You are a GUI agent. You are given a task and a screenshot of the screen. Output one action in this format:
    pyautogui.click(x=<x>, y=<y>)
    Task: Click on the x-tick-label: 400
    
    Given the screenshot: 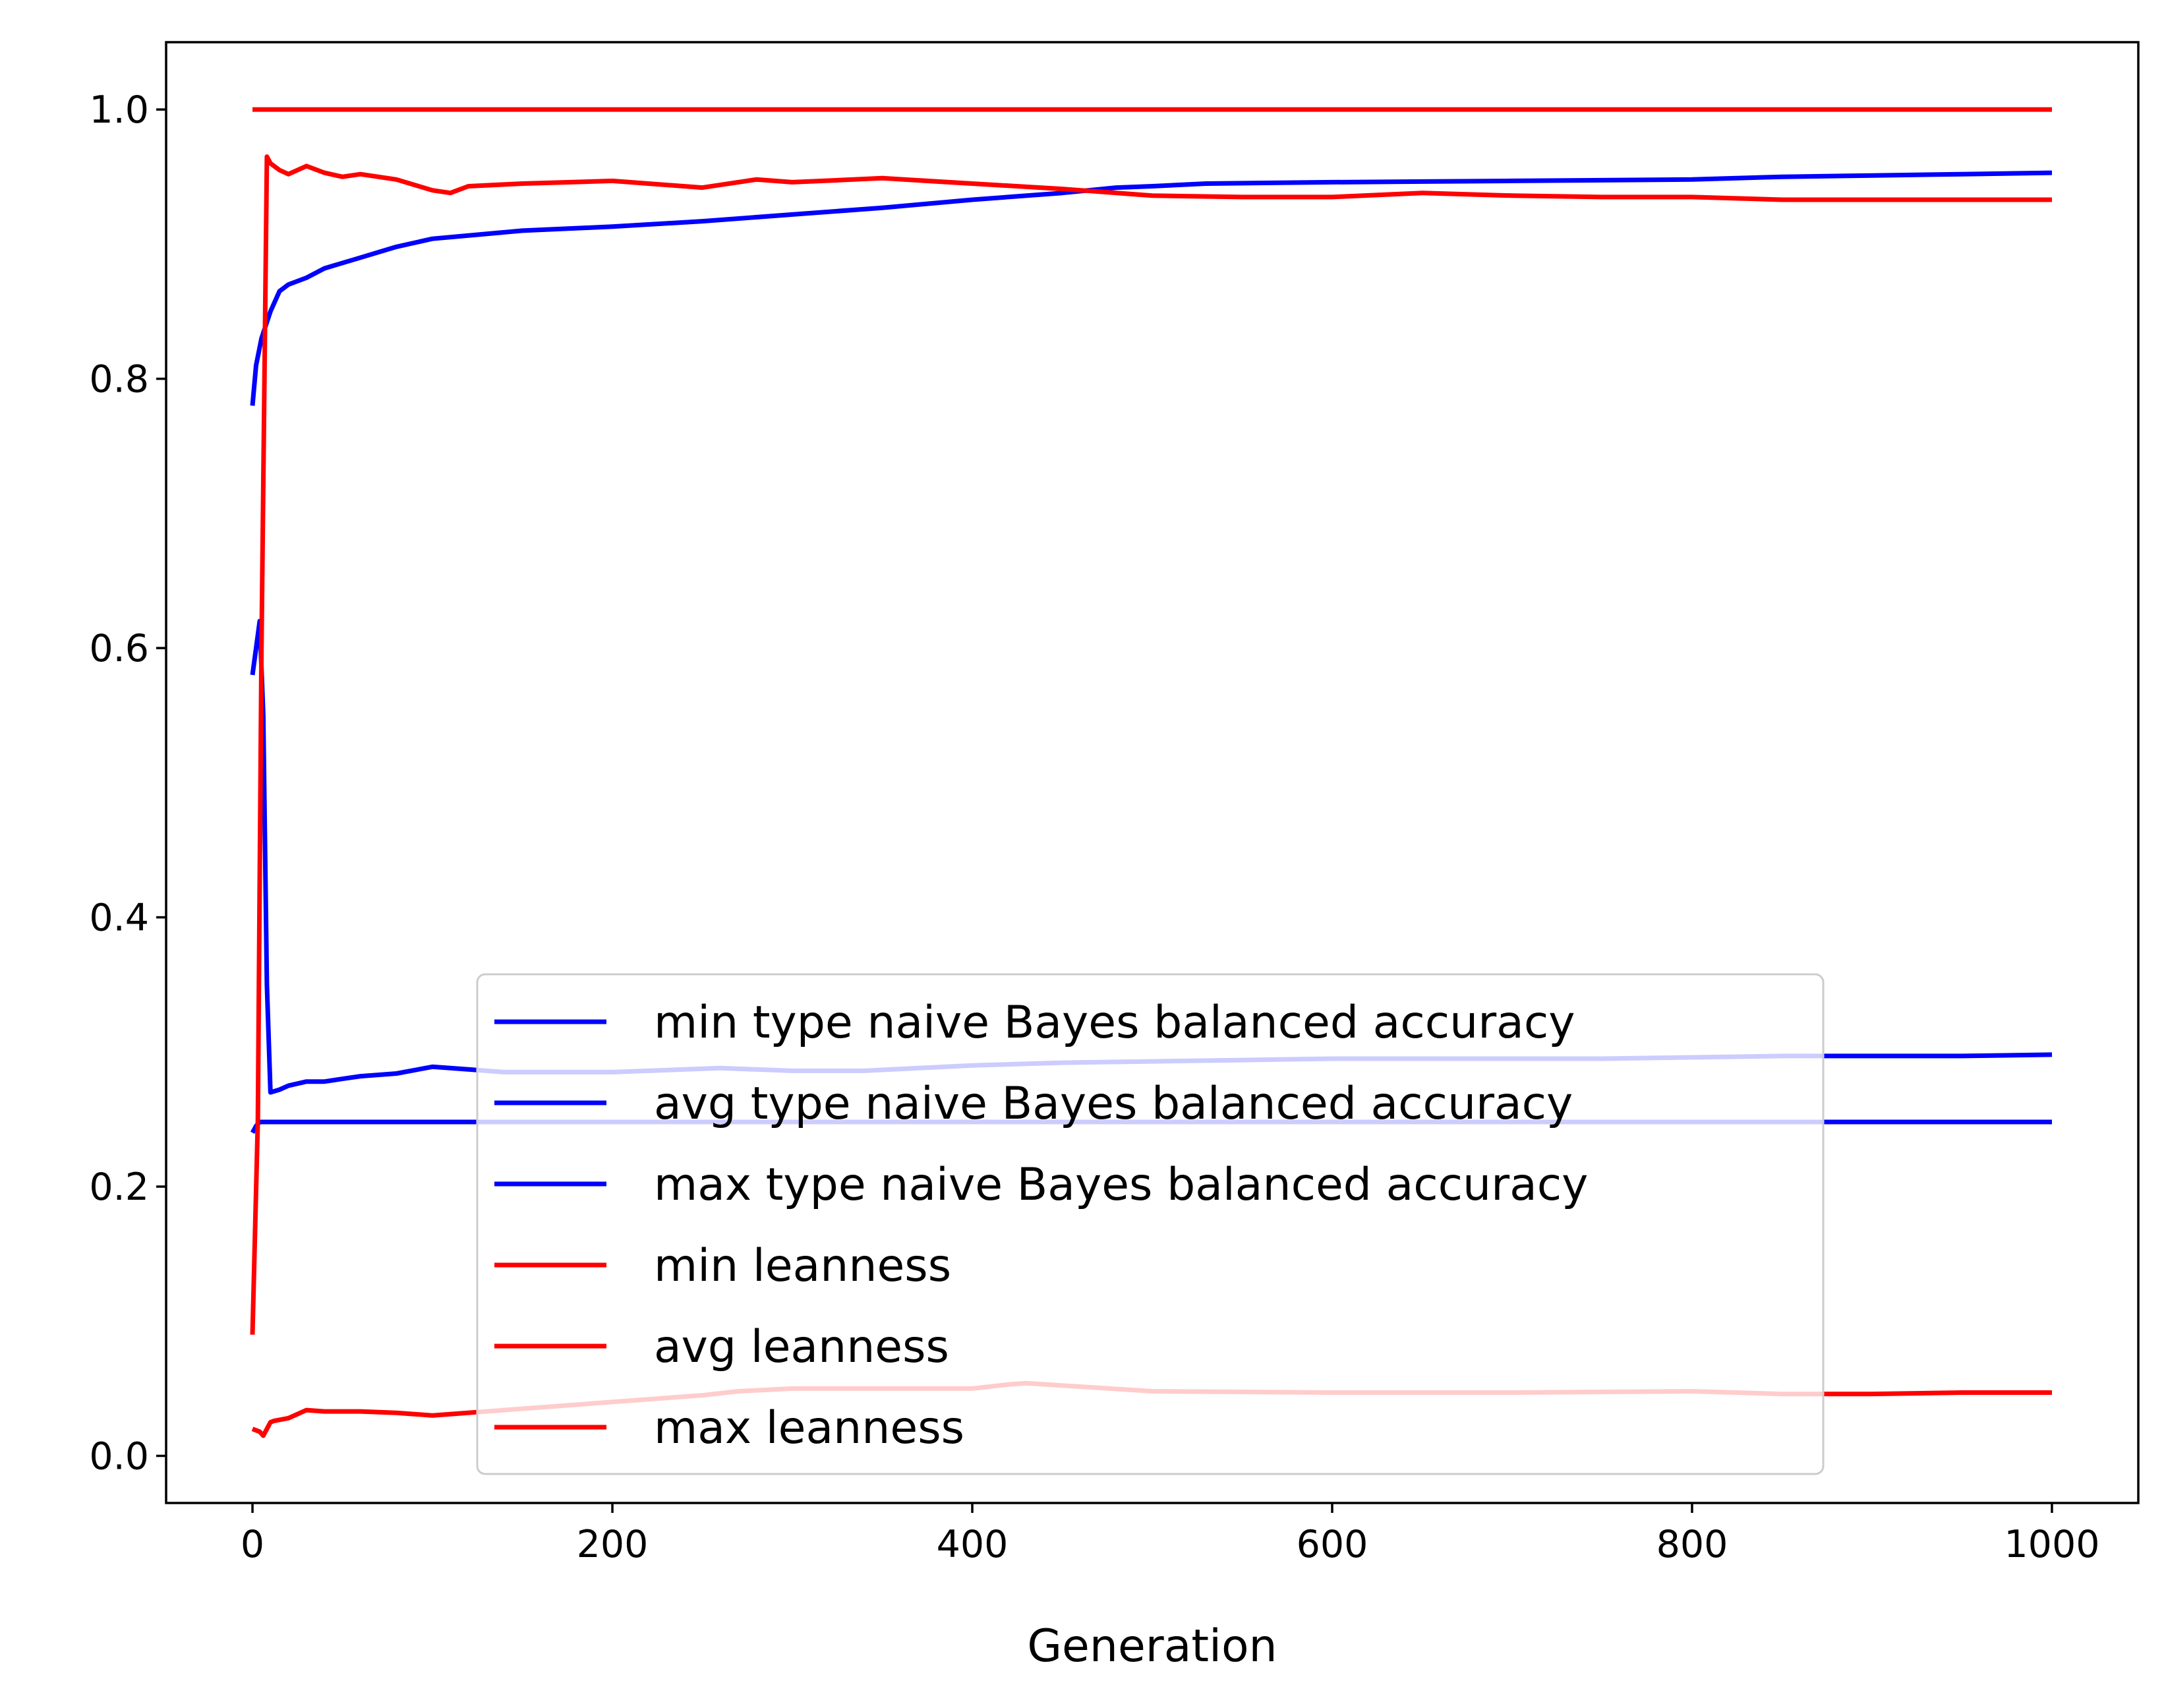 What is the action you would take?
    pyautogui.click(x=973, y=1544)
    